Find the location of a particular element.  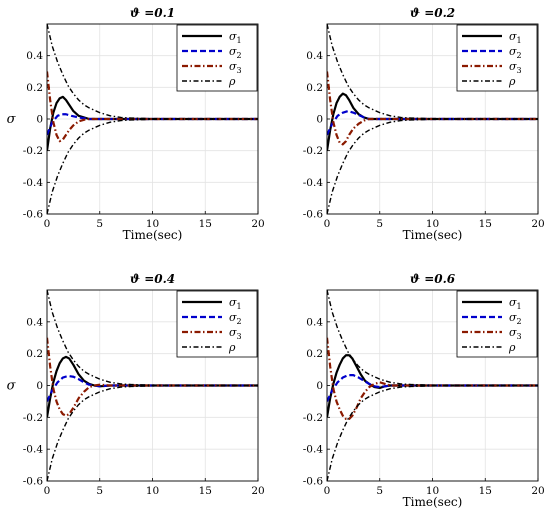

chart-title: ϑ =0.2 is located at coordinates (432, 13).